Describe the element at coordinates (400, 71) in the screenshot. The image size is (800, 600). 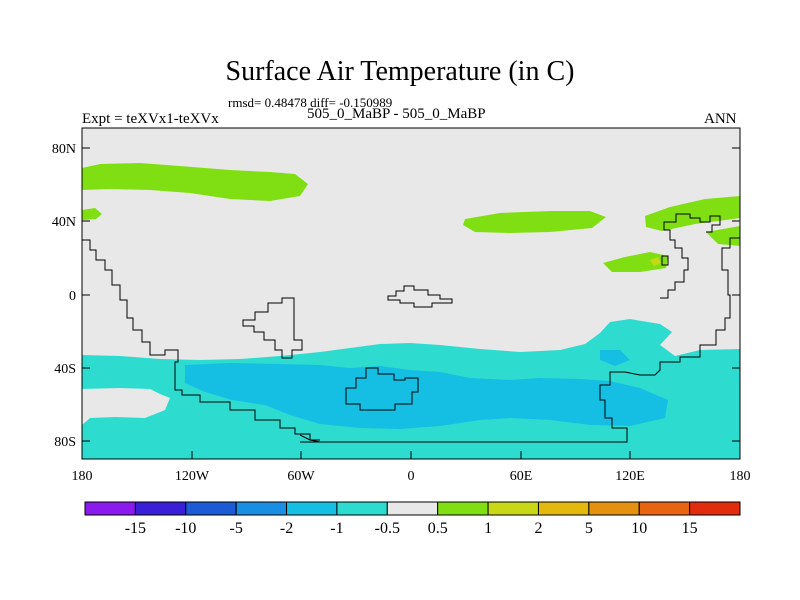
I see `plot-title: Surface Air Temperature (in C)` at that location.